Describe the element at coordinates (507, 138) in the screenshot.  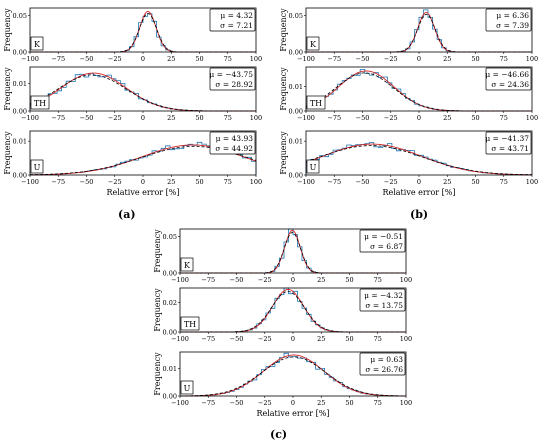
I see `stat-mu: μ = −41.37` at that location.